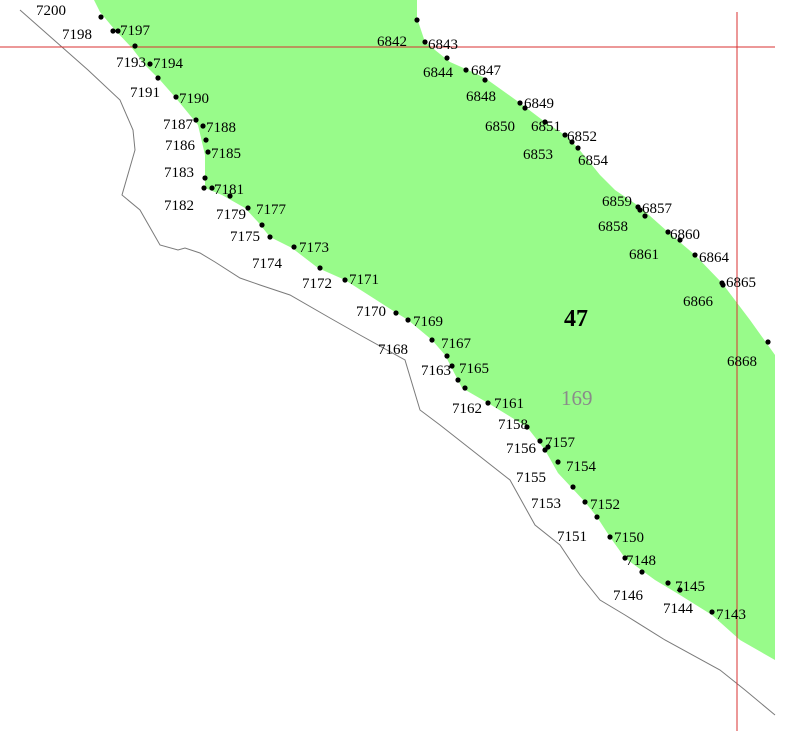  I want to click on point-label-6854: 6854, so click(593, 161).